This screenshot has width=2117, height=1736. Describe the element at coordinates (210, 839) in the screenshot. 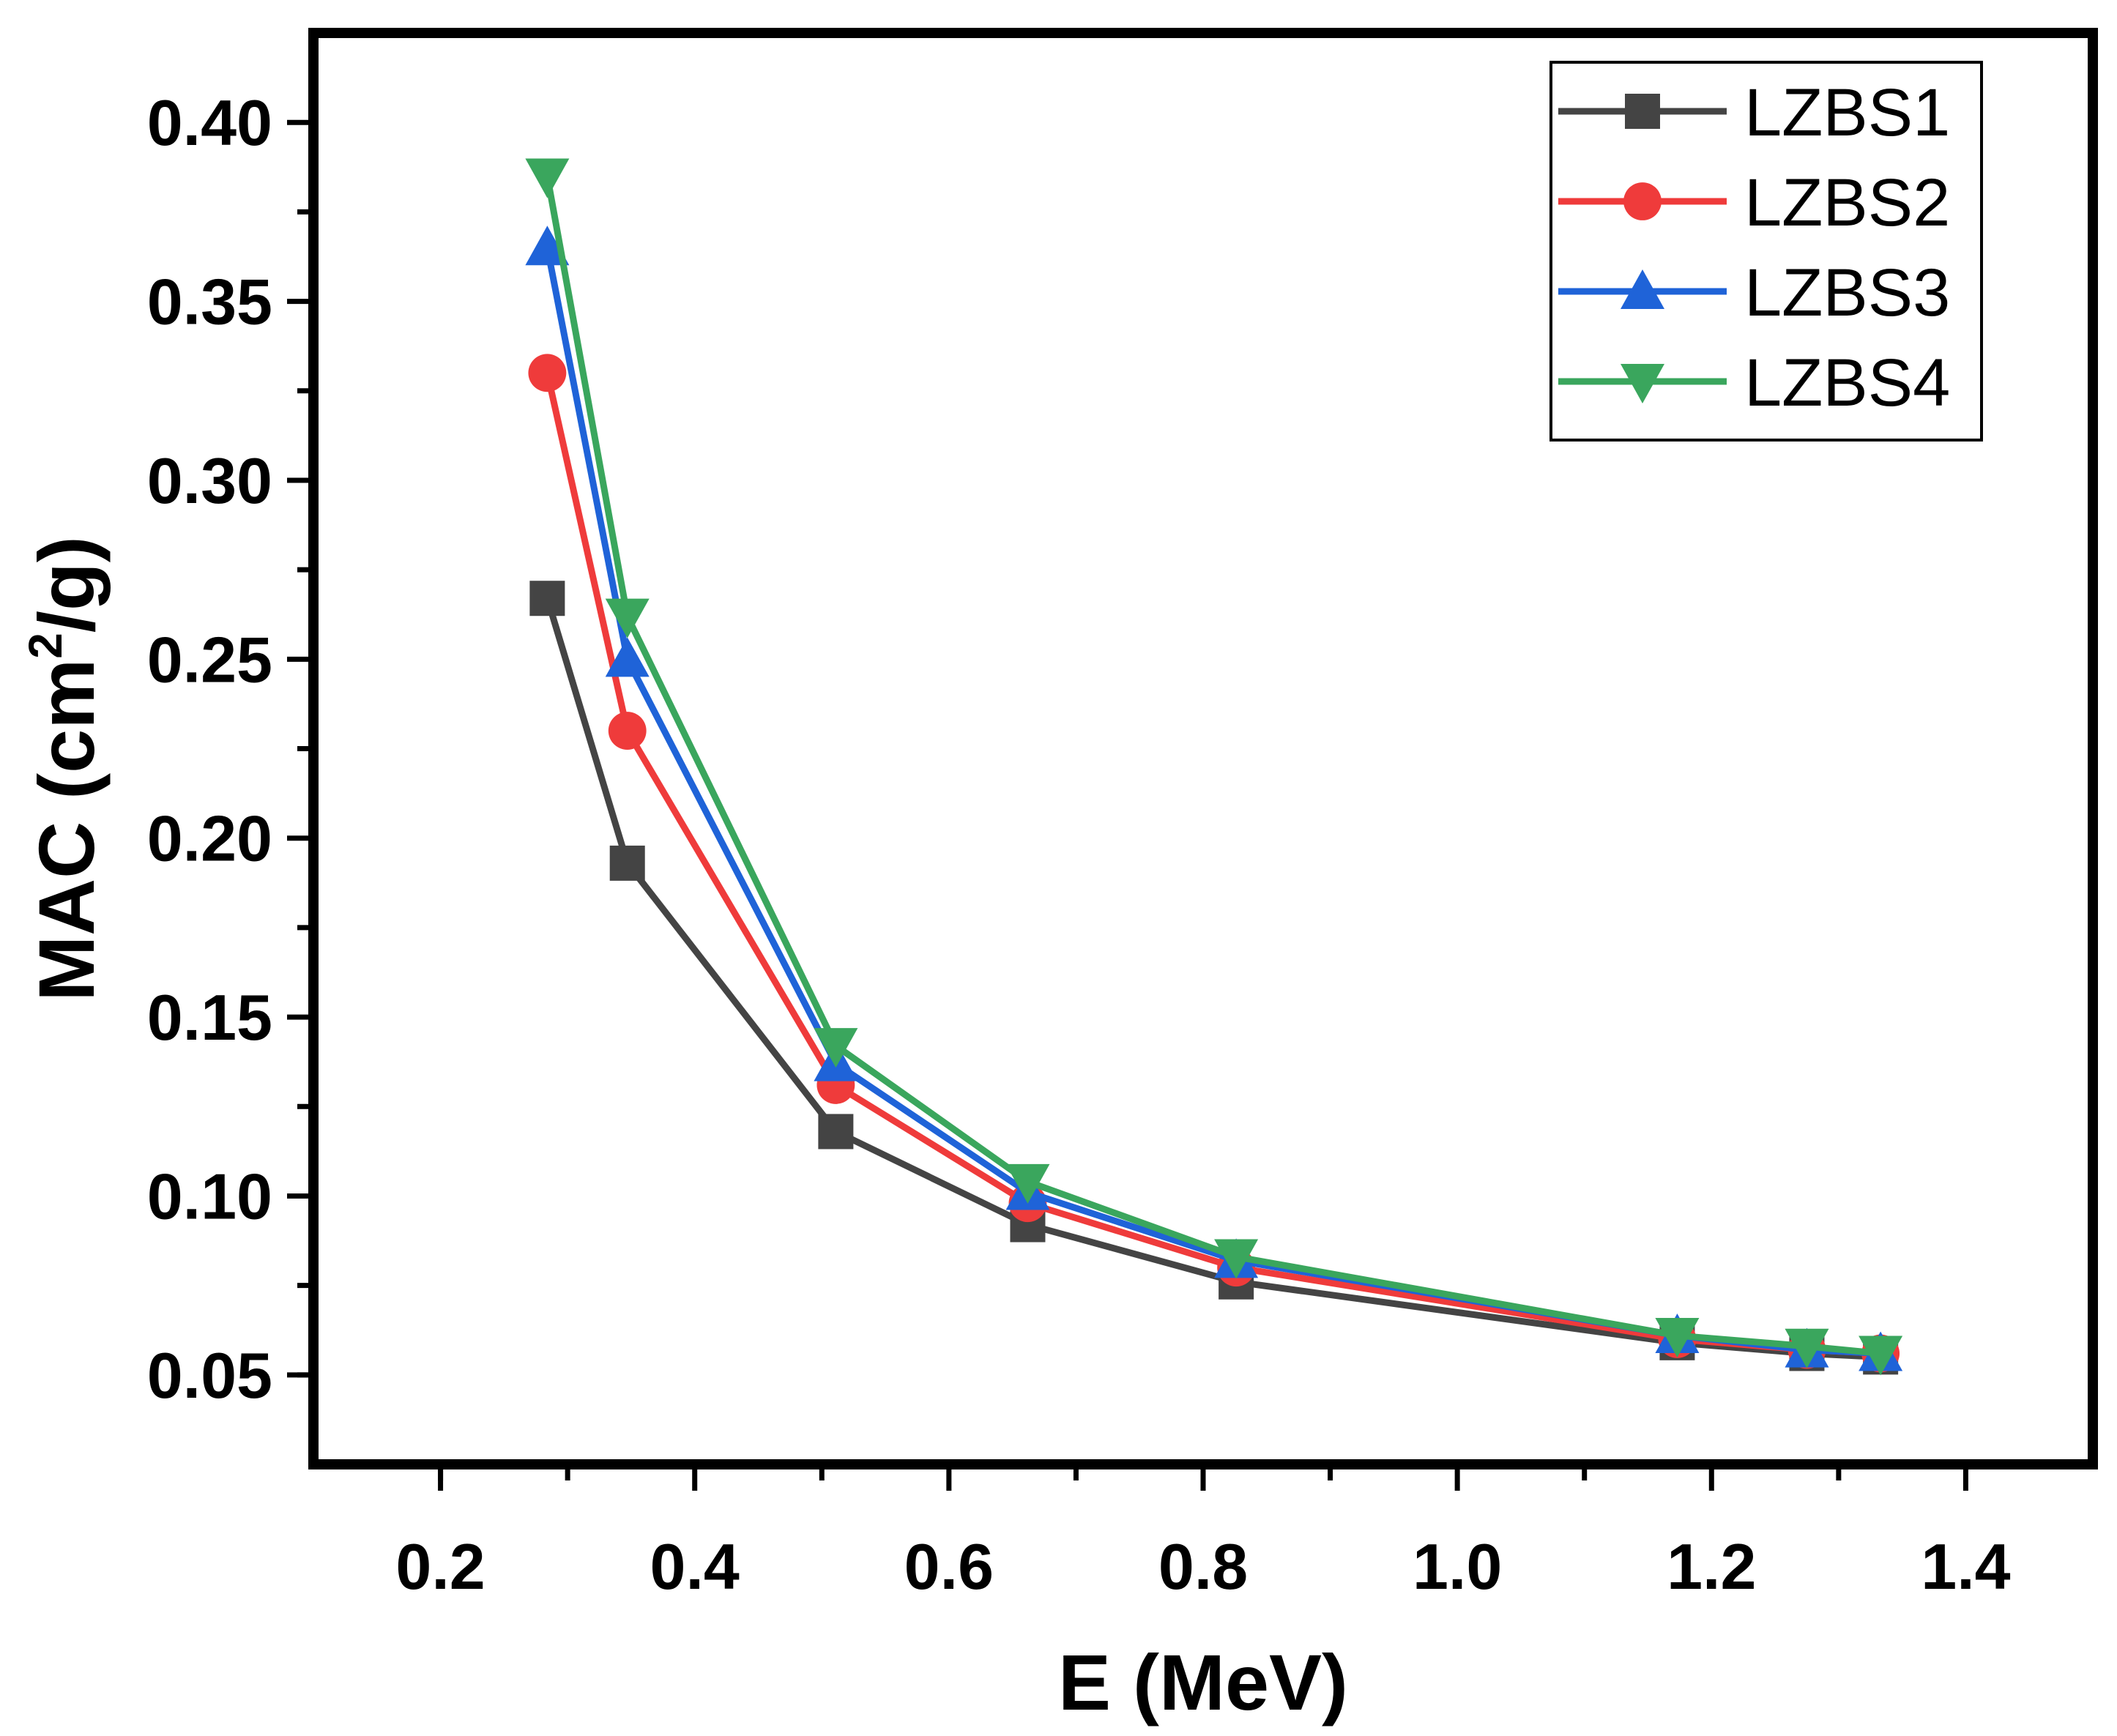

I see `y-tick-label: 0.20` at that location.